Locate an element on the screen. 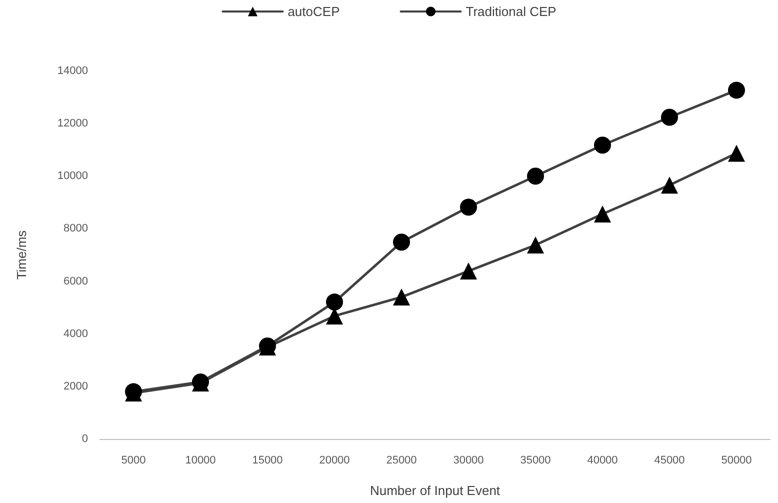  y-tick-label: 12000 is located at coordinates (72, 124).